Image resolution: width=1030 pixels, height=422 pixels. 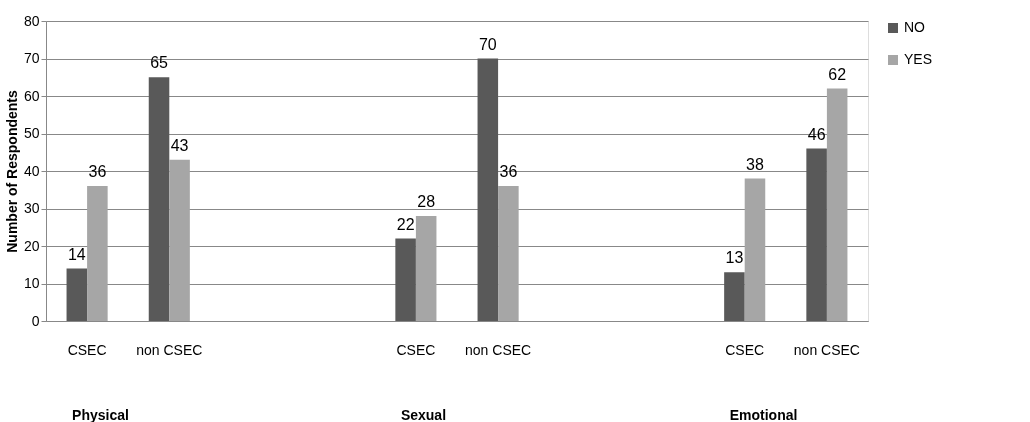 I want to click on data-label: 62, so click(x=837, y=74).